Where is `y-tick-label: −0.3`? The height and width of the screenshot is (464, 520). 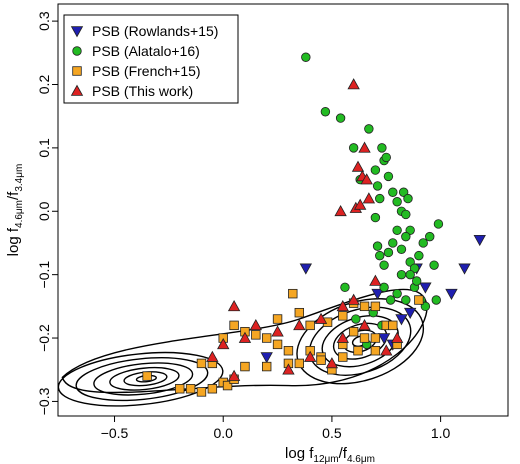 y-tick-label: −0.3 is located at coordinates (44, 401).